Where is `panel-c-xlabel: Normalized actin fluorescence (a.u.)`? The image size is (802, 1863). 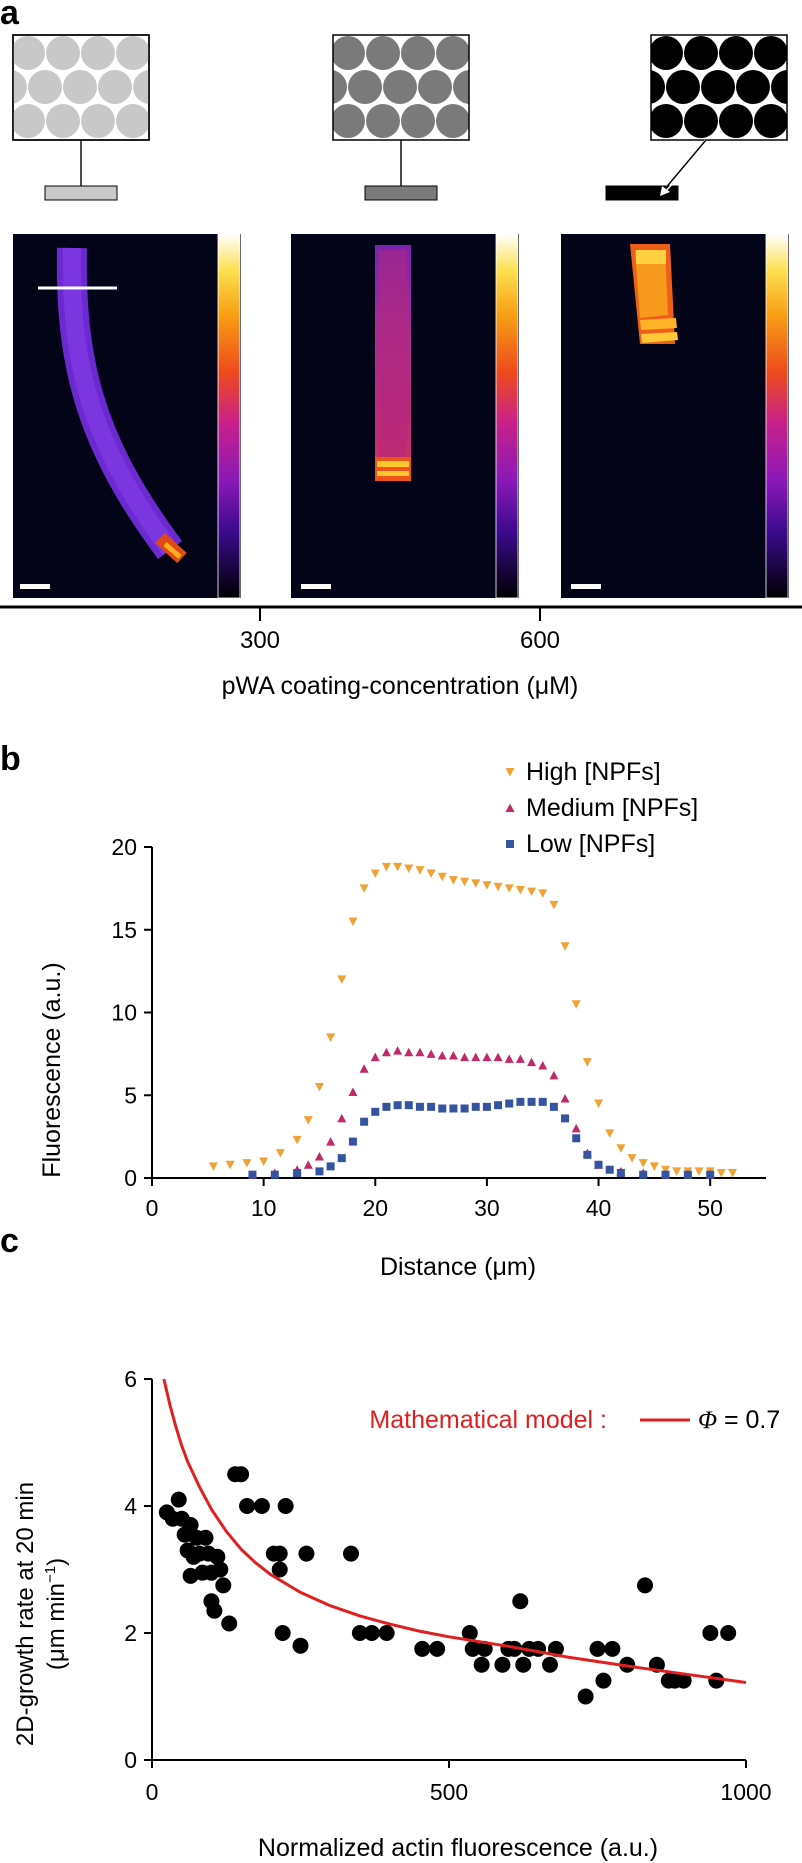
panel-c-xlabel: Normalized actin fluorescence (a.u.) is located at coordinates (458, 1848).